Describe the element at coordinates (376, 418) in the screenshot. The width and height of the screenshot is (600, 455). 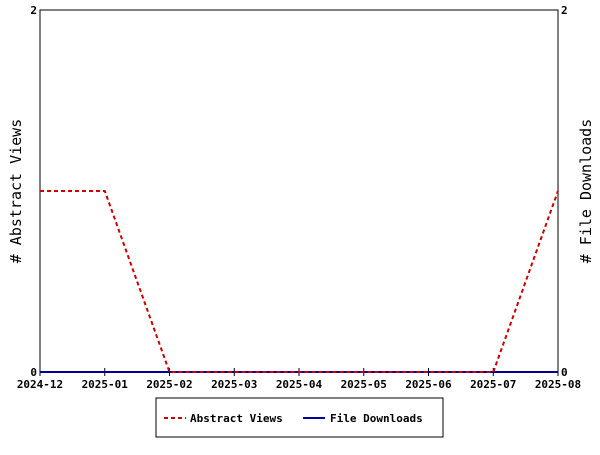
I see `legend-label-file-downloads: File Downloads` at that location.